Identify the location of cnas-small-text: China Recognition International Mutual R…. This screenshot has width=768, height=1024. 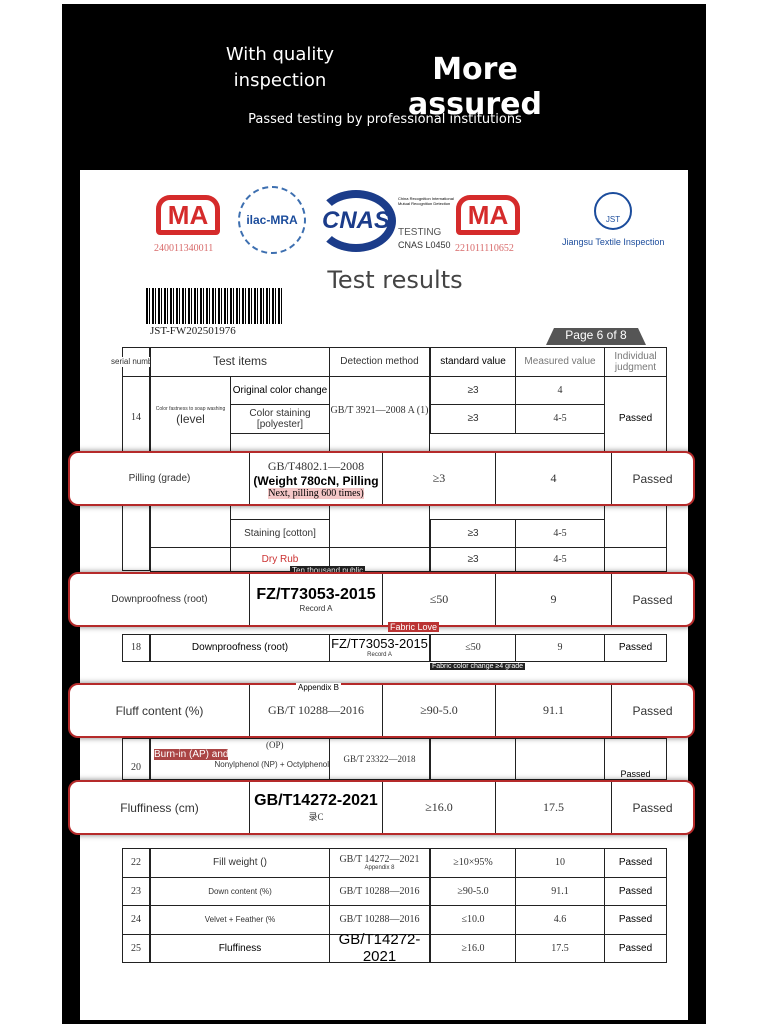
(426, 201).